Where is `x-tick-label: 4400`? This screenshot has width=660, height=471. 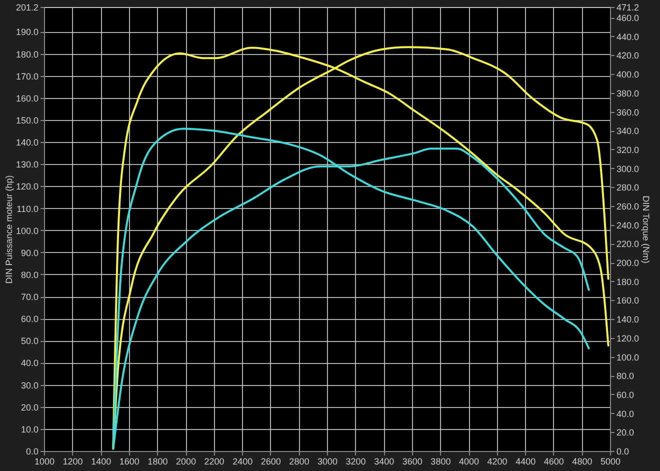 x-tick-label: 4400 is located at coordinates (526, 461).